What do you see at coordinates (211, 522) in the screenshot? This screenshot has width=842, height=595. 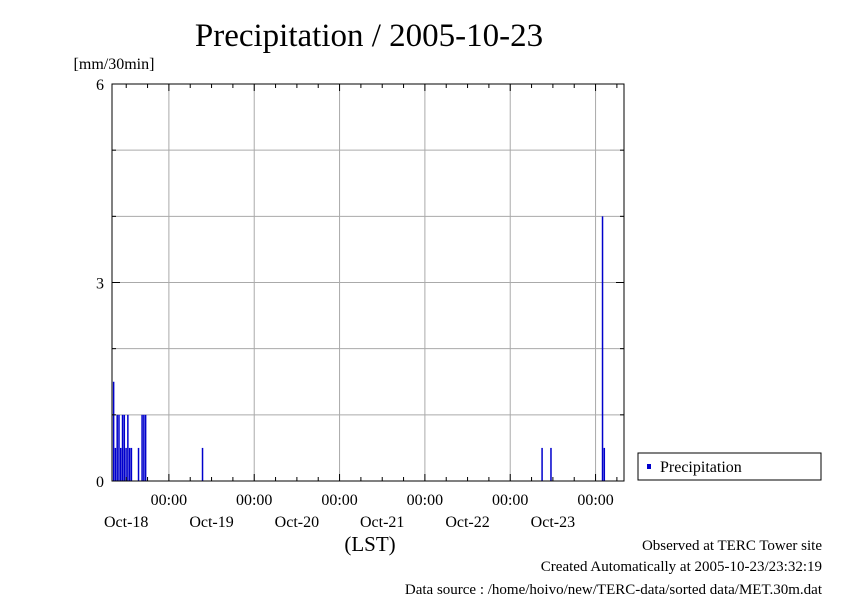 I see `x-tick-date-label: Oct-19` at bounding box center [211, 522].